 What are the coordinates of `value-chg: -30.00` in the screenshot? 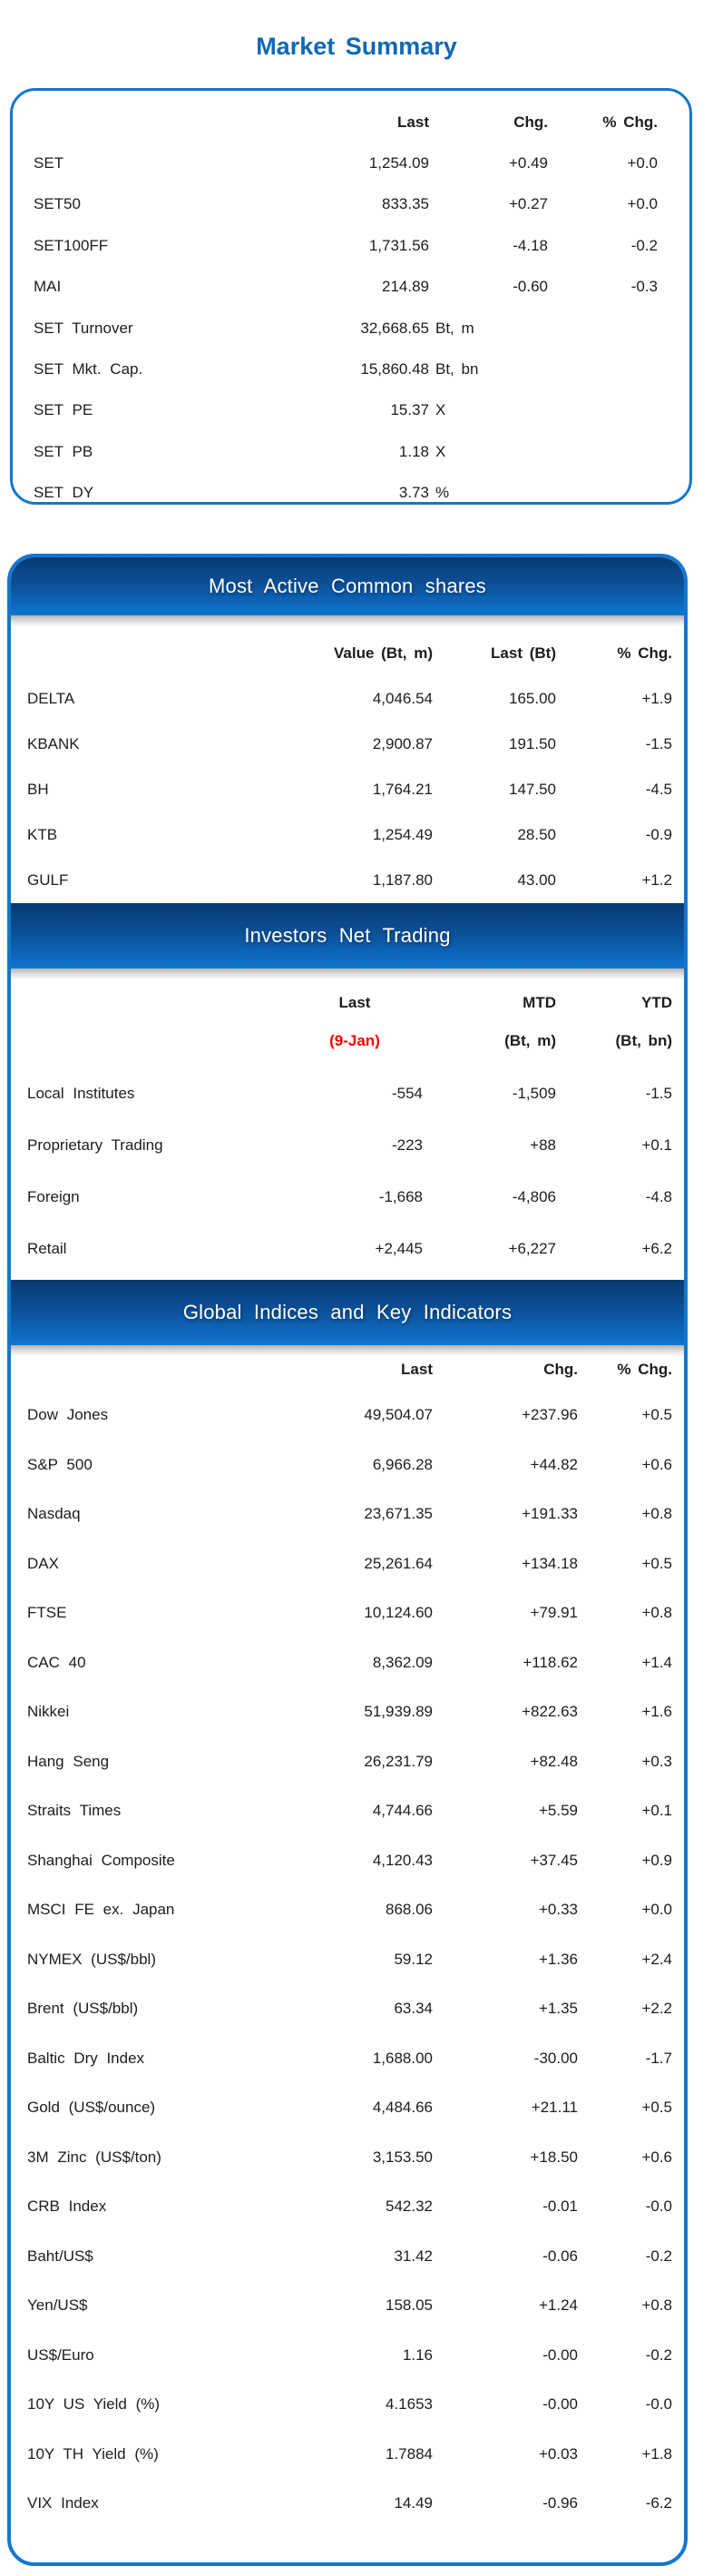 It's located at (555, 2058).